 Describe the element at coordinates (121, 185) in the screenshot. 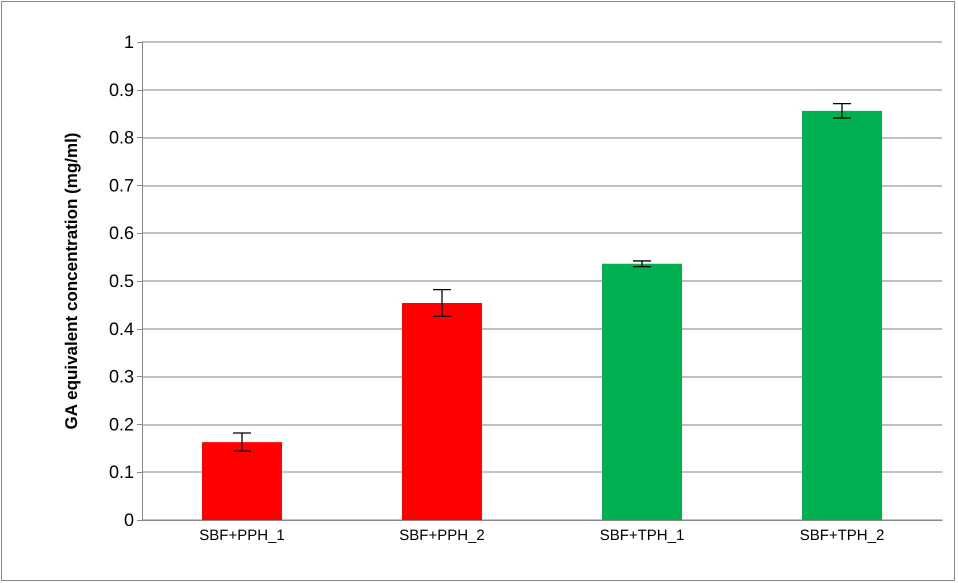

I see `y-tick-label: 0.7` at that location.